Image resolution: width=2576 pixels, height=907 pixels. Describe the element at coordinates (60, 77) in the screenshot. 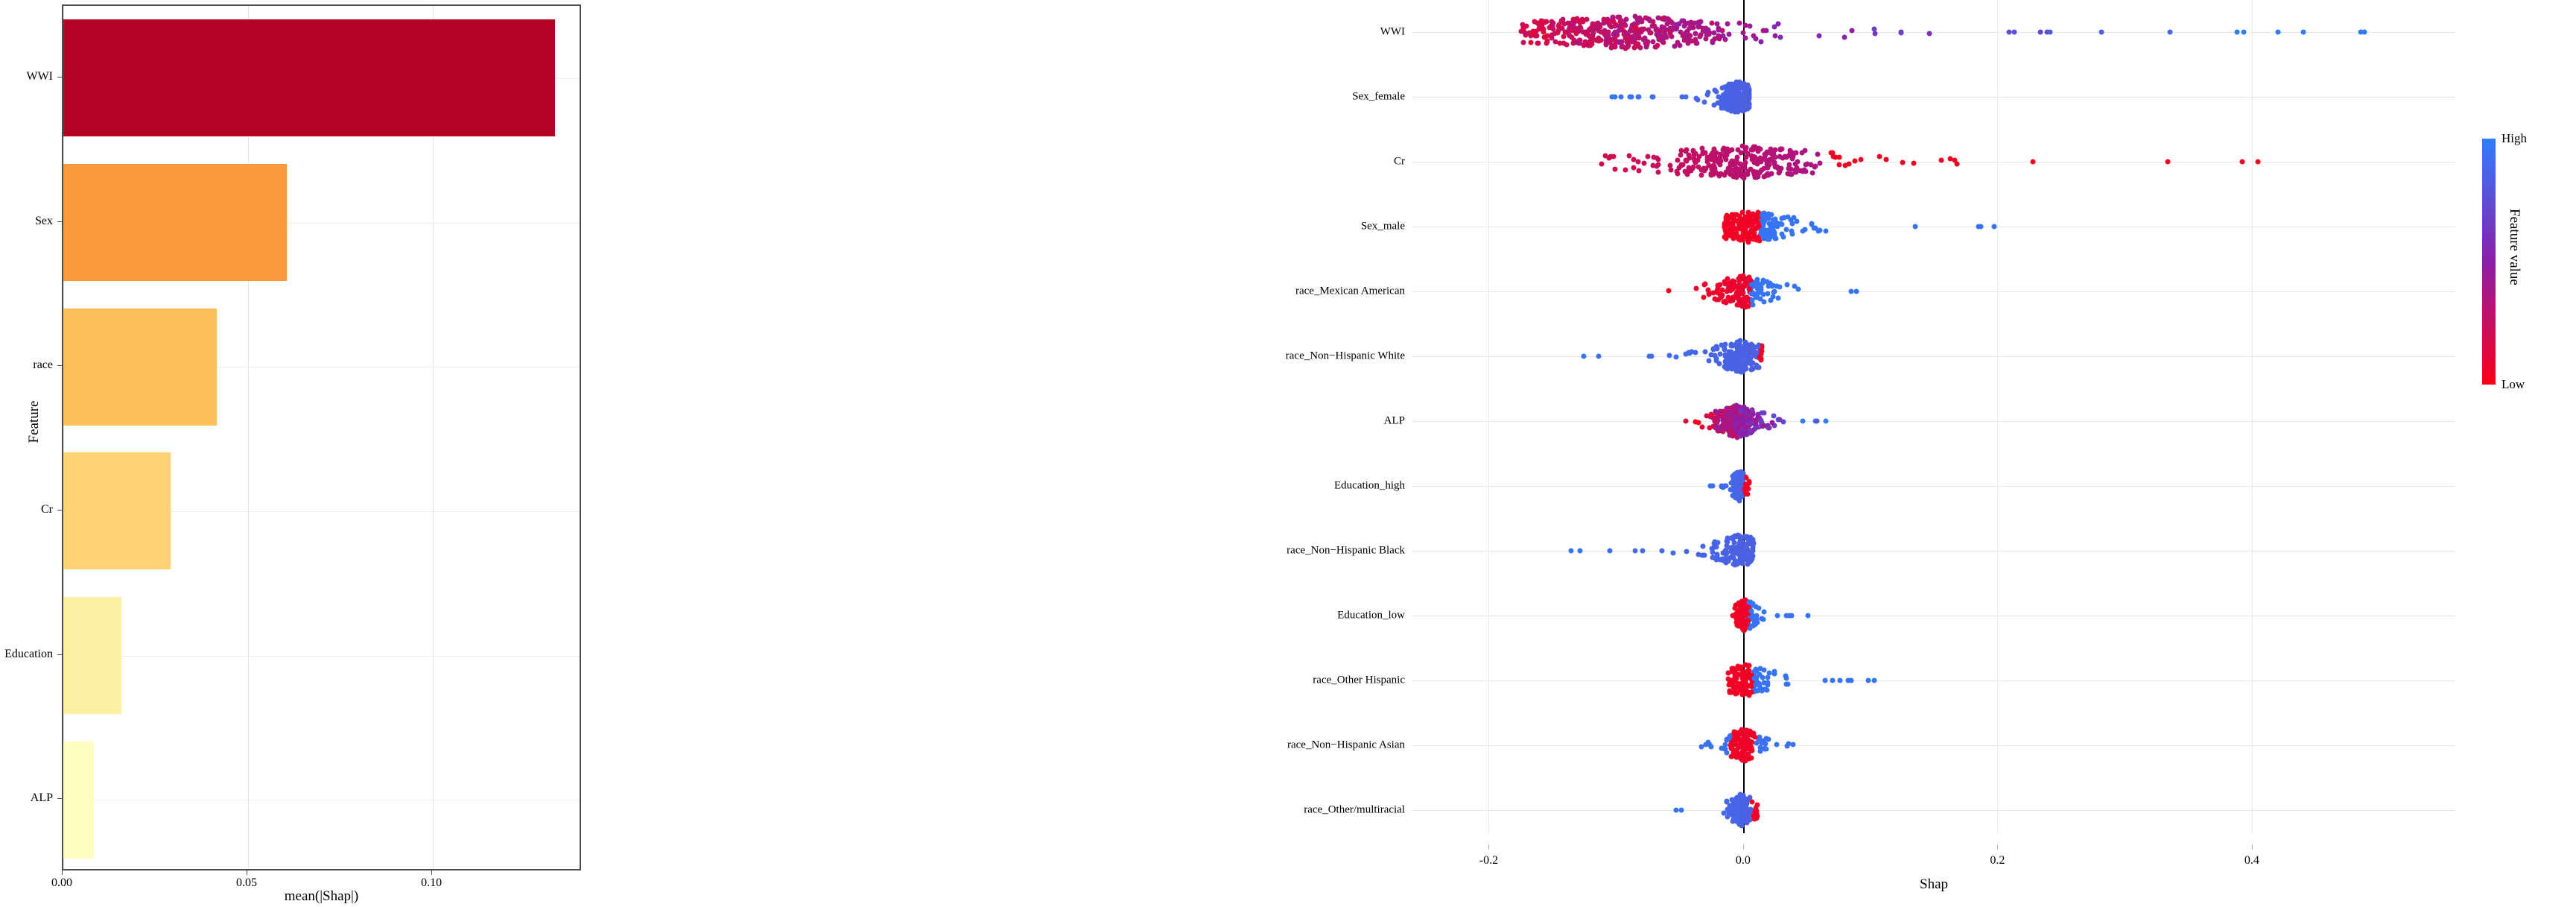

I see `bar-y-tick-mark` at that location.